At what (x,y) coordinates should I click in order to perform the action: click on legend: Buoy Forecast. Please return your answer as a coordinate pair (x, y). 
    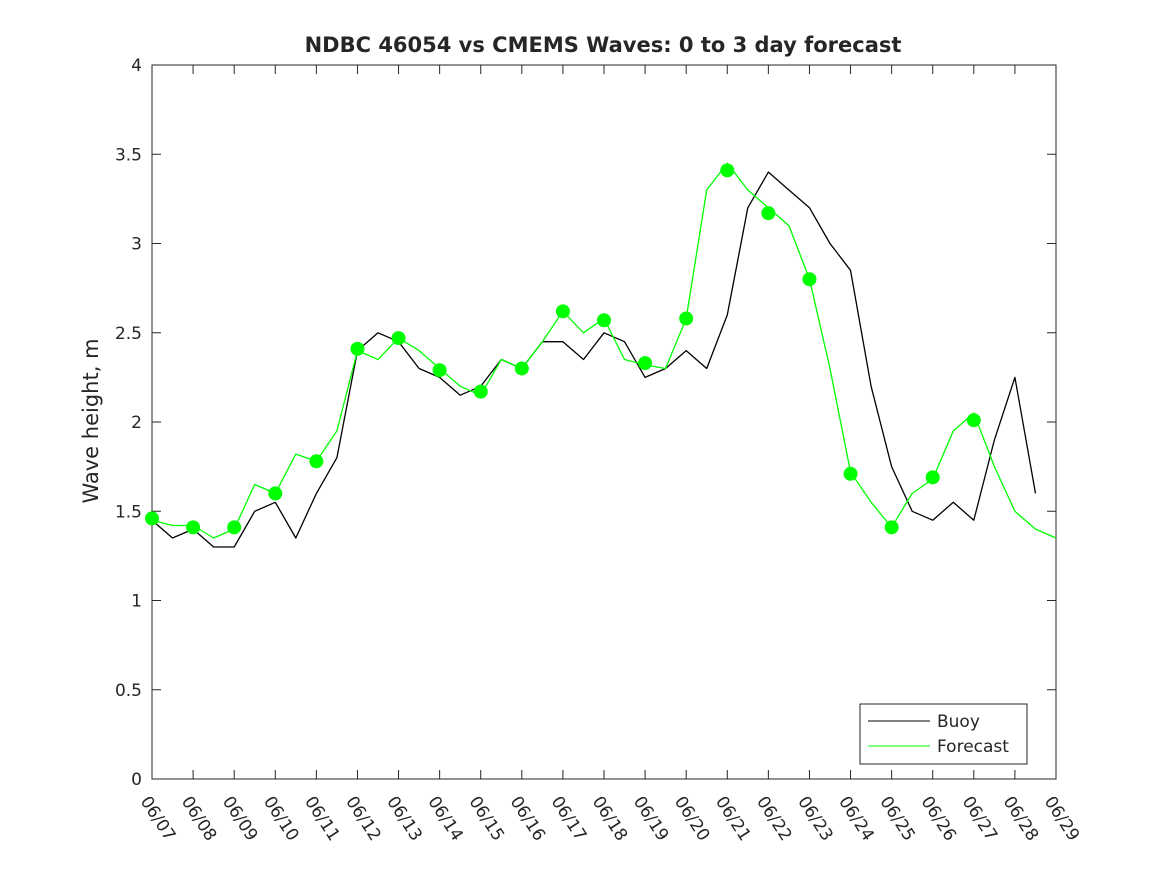
    Looking at the image, I should click on (943, 734).